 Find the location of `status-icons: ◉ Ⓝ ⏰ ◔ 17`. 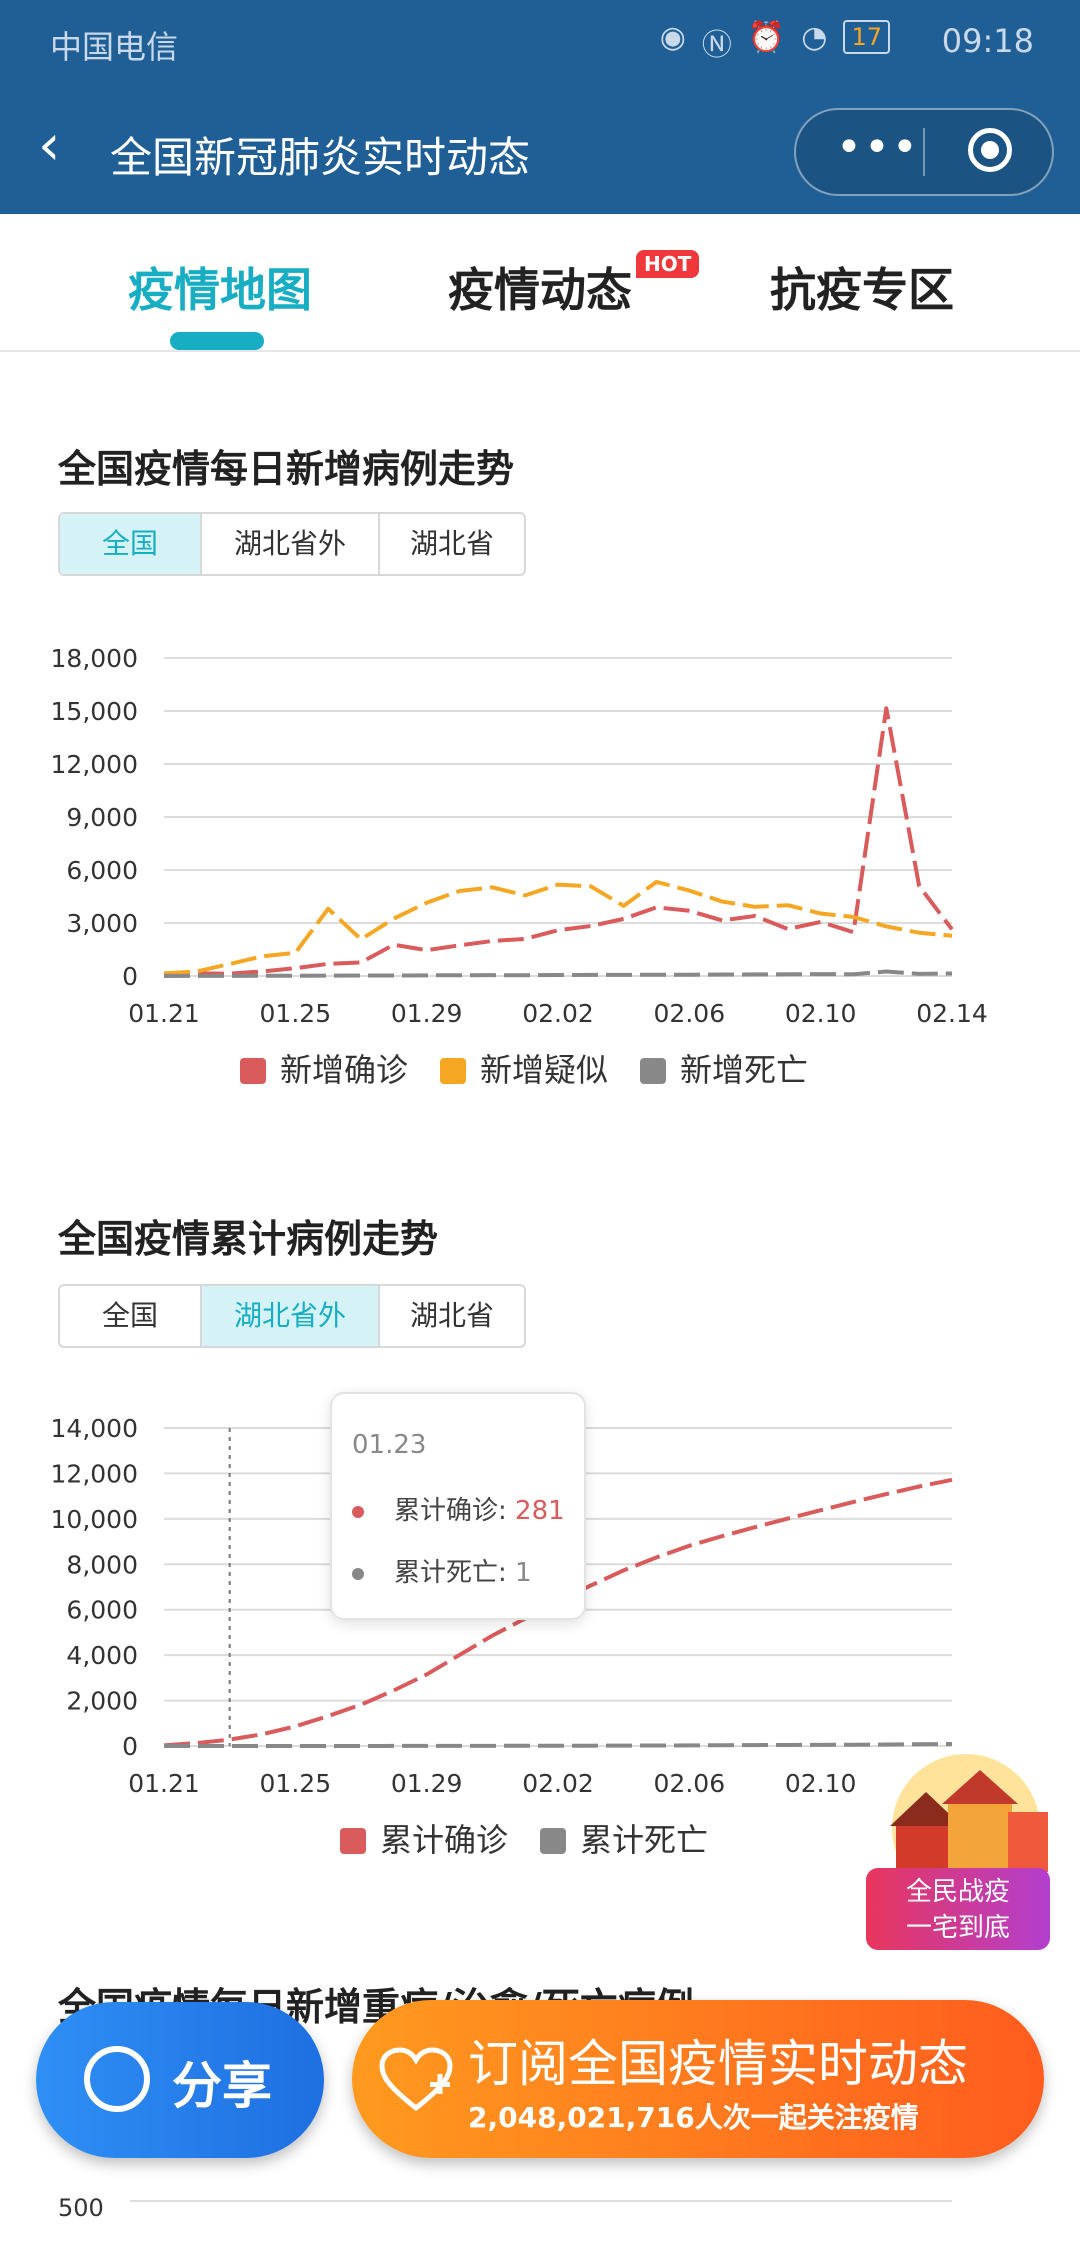

status-icons: ◉ Ⓝ ⏰ ◔ 17 is located at coordinates (775, 42).